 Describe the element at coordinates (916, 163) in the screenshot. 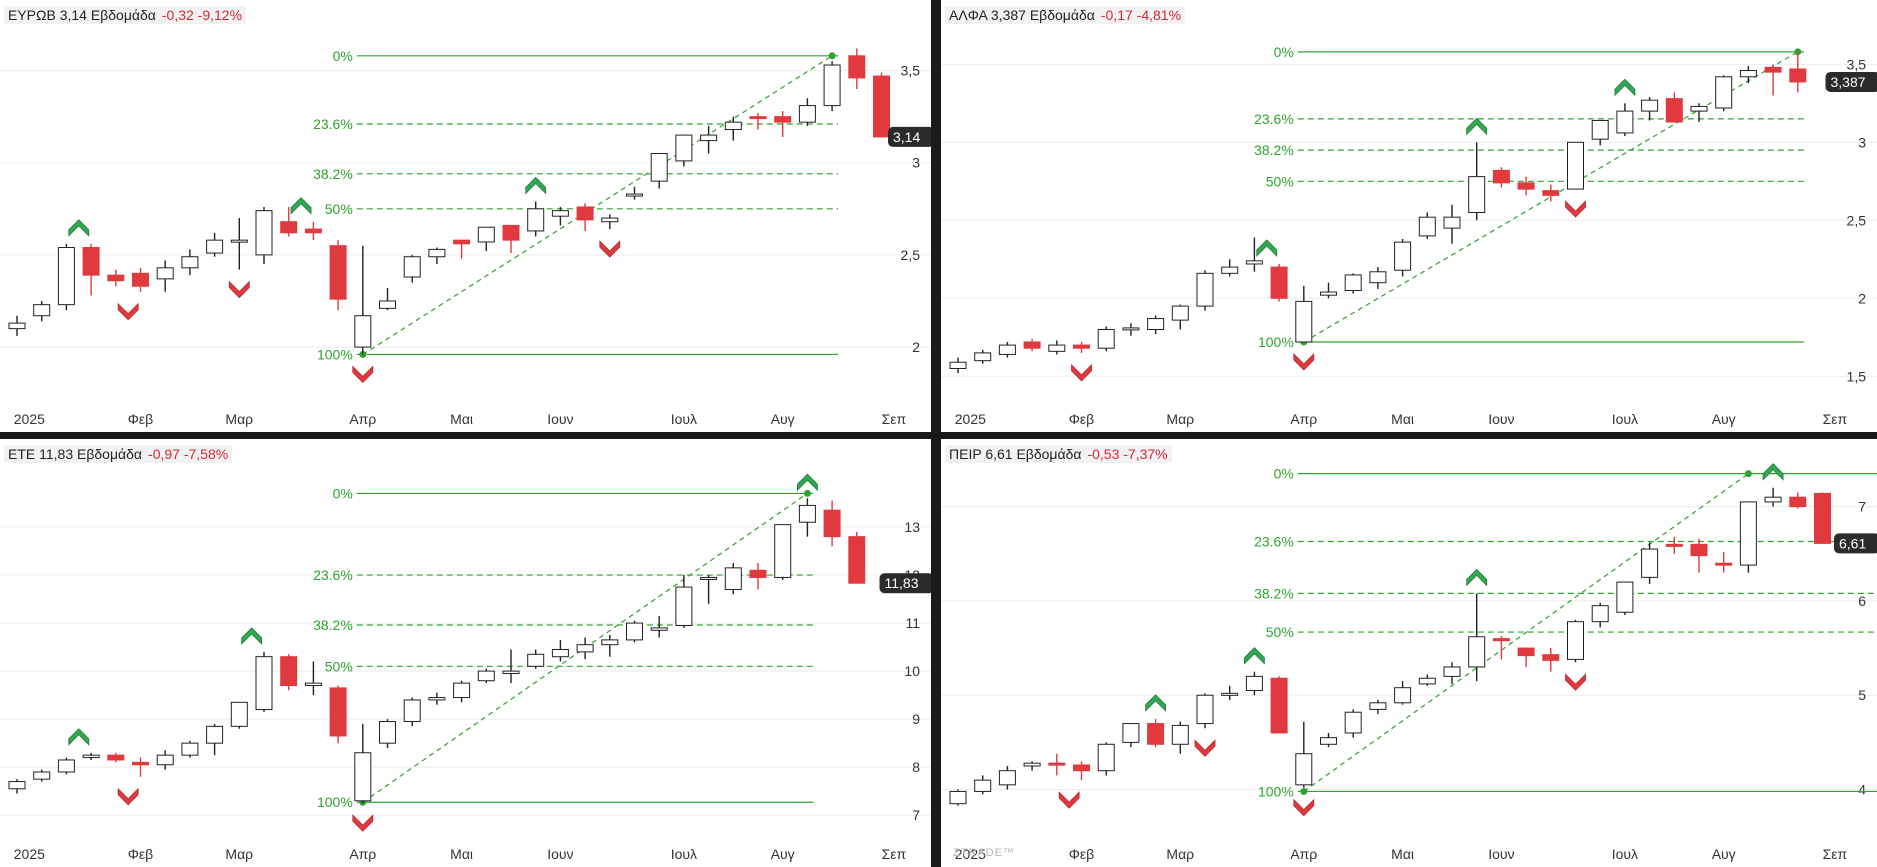

I see `y-tick-label: 3` at that location.